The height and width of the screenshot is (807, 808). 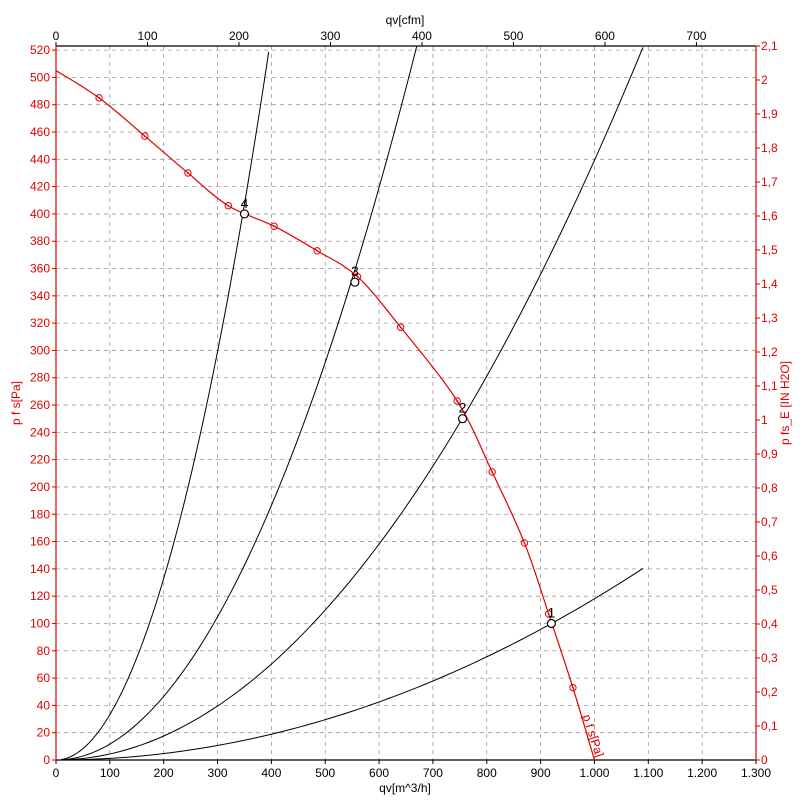 I want to click on y-tick-label: 380, so click(x=40, y=241).